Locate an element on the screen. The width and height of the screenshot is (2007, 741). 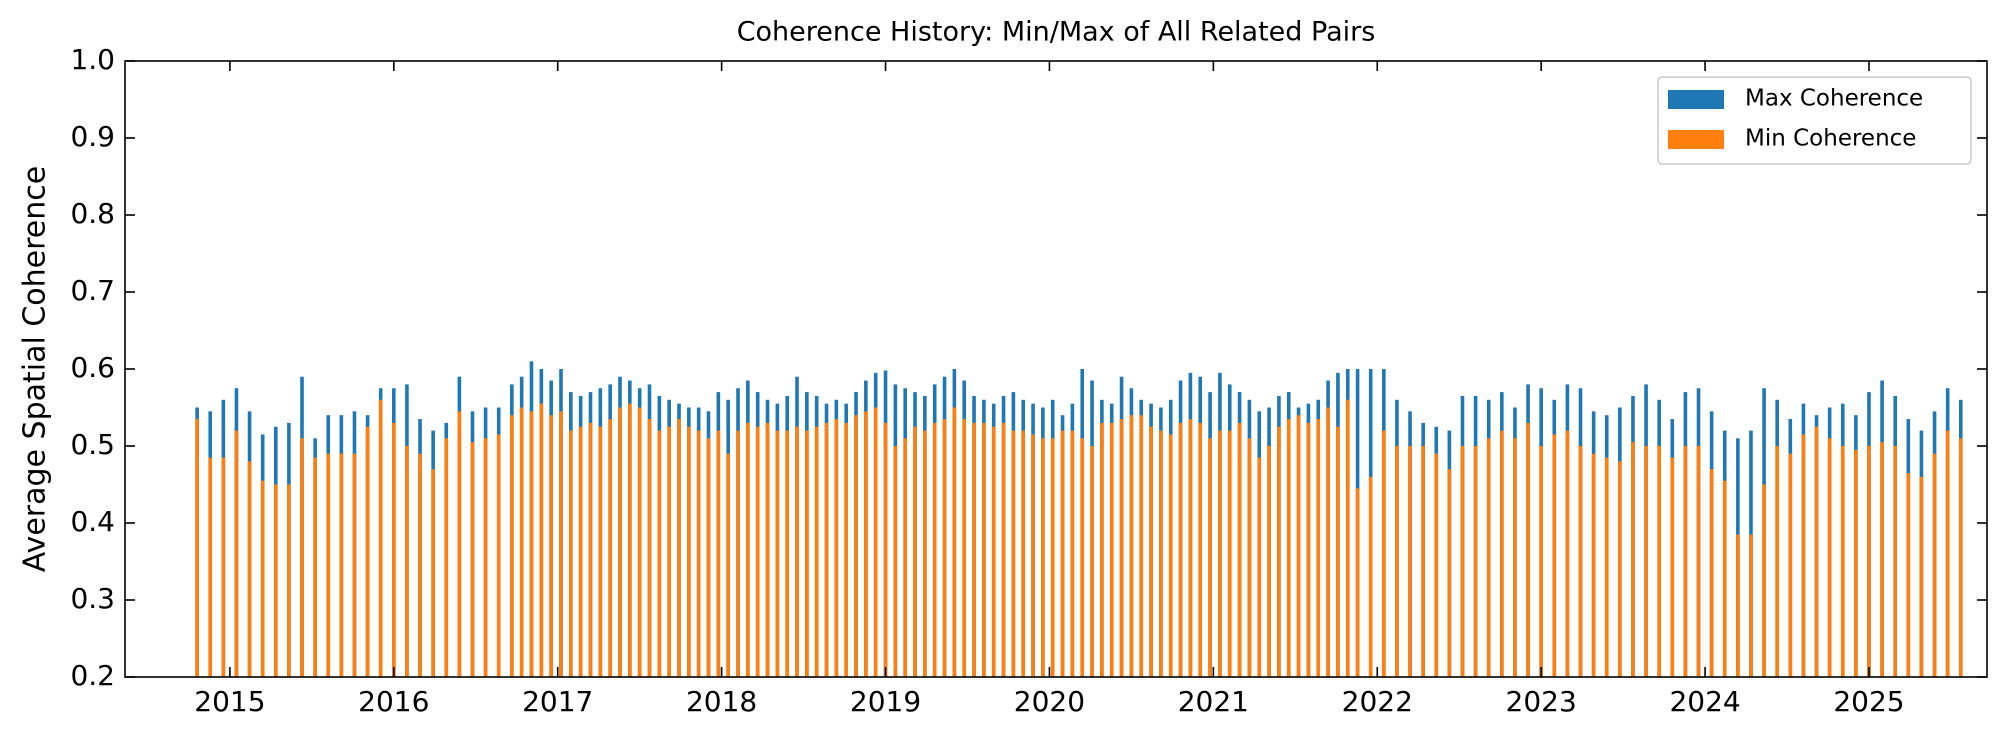
legend: Max Coherence Min Coherence is located at coordinates (1814, 120).